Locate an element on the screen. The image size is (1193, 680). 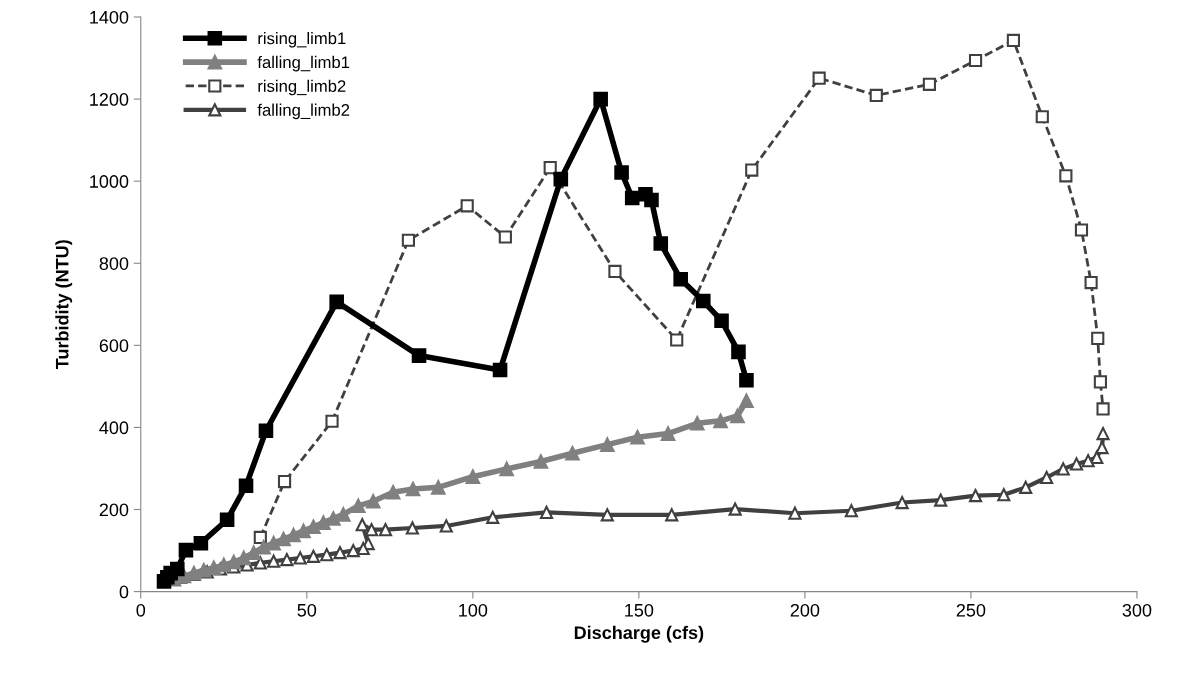
y-tick-label: 1000 is located at coordinates (109, 181).